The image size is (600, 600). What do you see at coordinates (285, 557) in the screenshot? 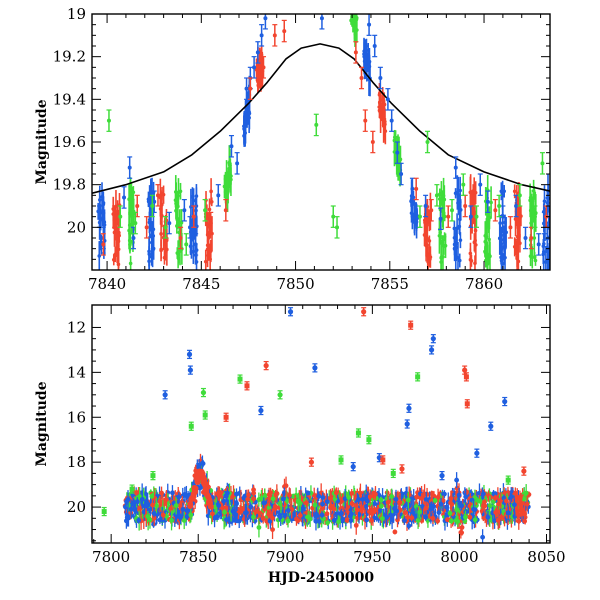
I see `bottom-x-tick-label: 7900` at bounding box center [285, 557].